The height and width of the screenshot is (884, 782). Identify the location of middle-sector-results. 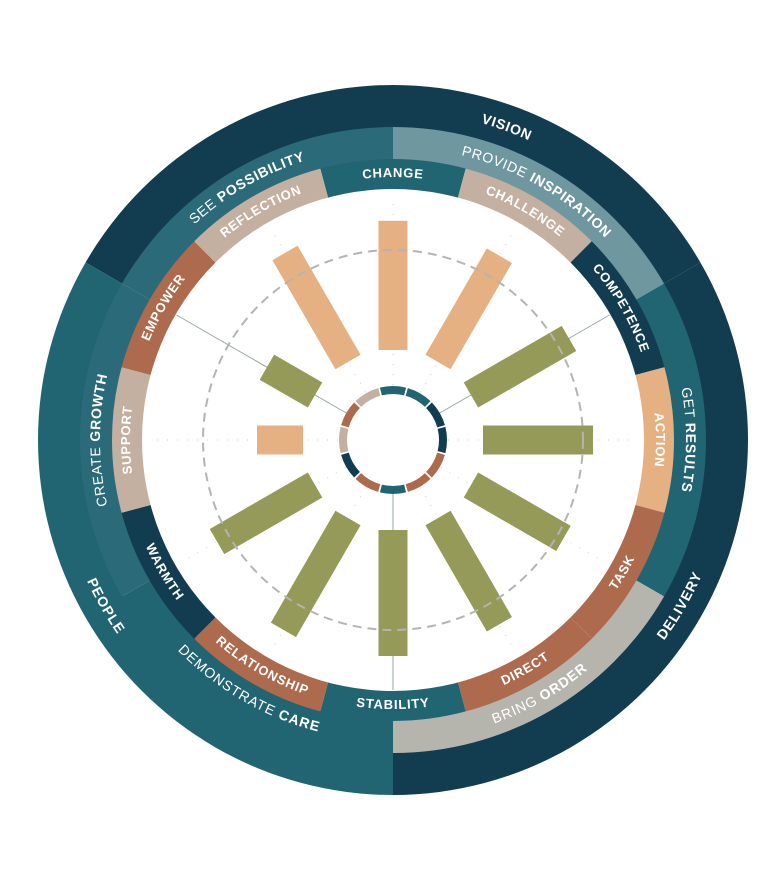
(670, 440).